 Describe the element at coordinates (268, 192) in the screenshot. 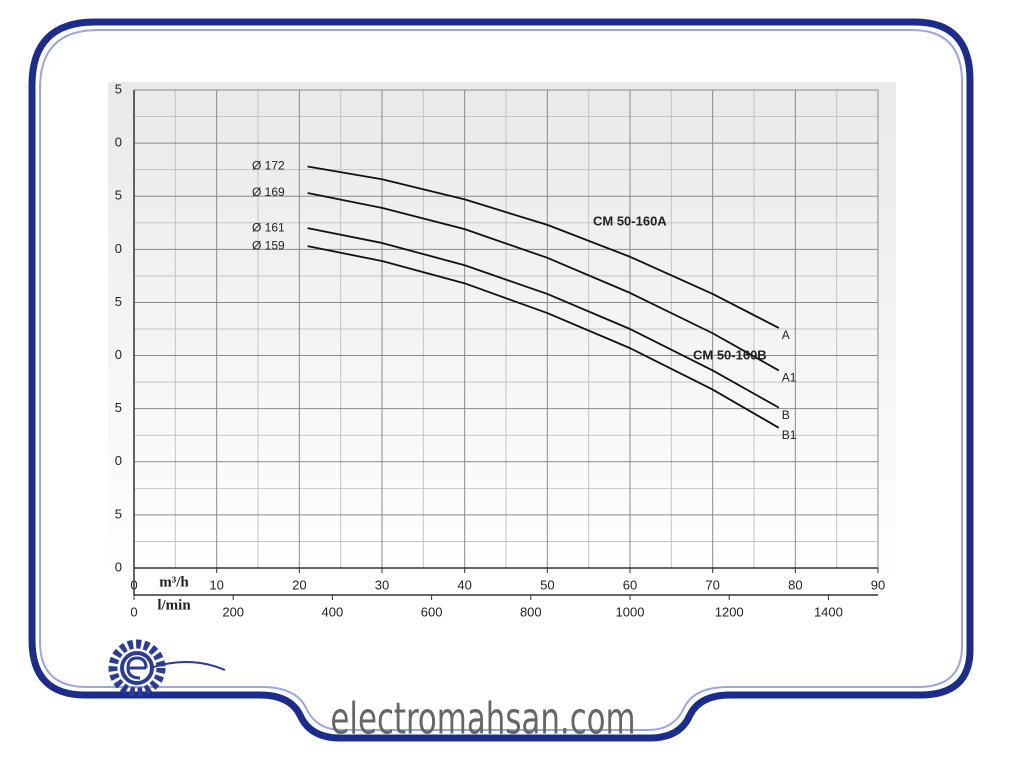

I see `curve-label: Ø 169` at that location.